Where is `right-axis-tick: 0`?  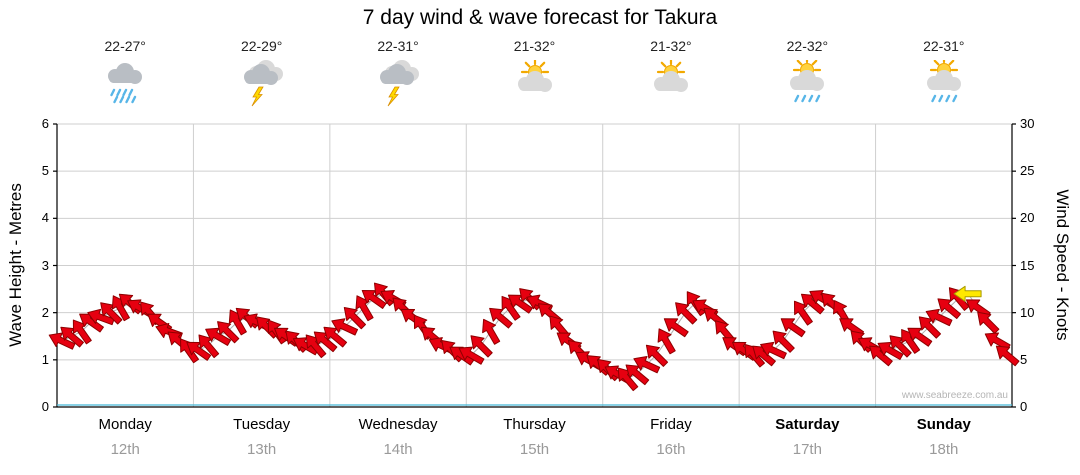
right-axis-tick: 0 is located at coordinates (1024, 406).